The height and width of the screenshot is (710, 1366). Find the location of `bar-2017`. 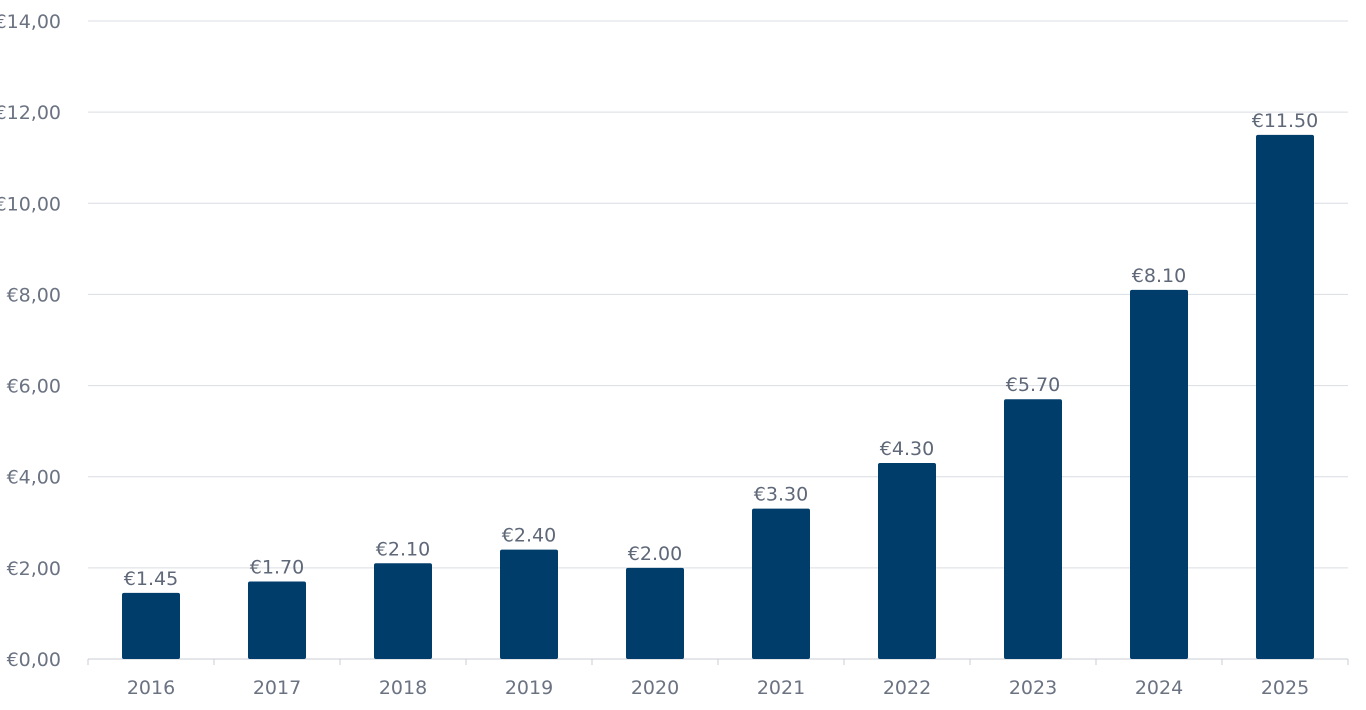

bar-2017 is located at coordinates (277, 620).